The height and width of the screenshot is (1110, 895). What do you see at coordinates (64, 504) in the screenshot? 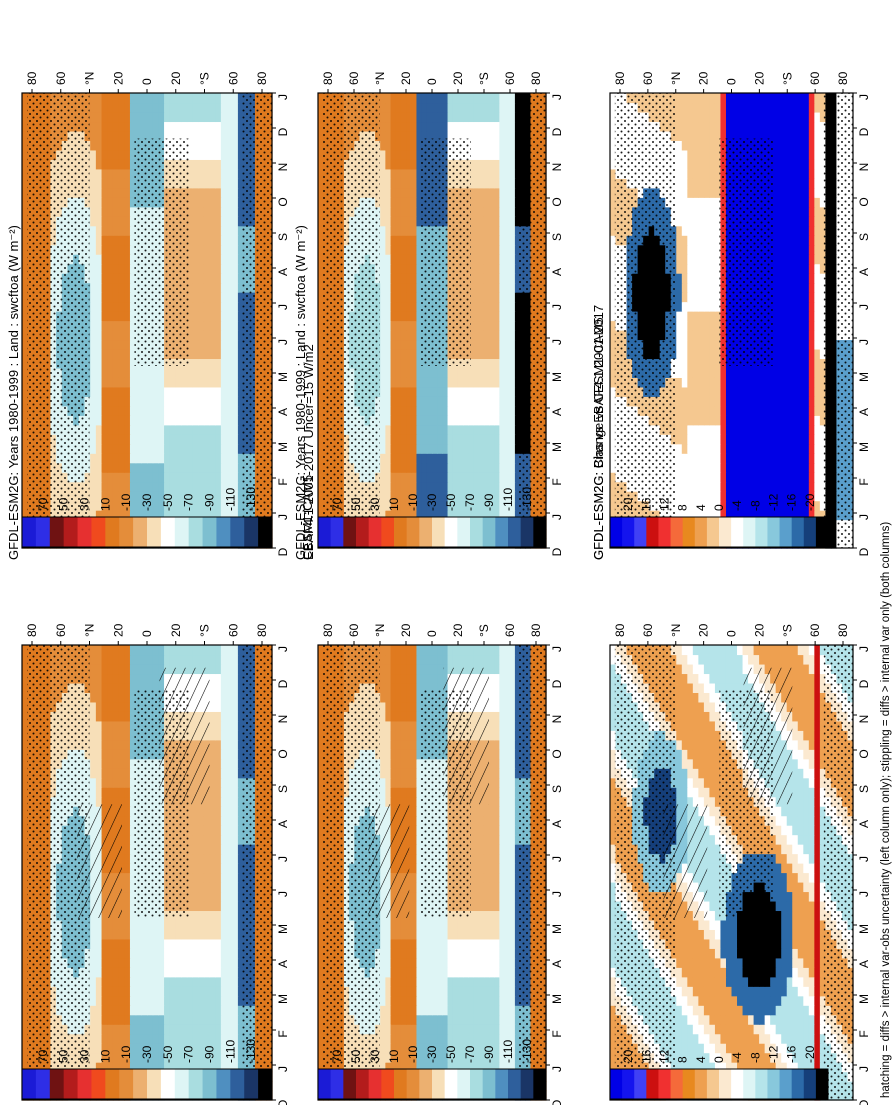
I see `colorbar-tick: 50` at bounding box center [64, 504].